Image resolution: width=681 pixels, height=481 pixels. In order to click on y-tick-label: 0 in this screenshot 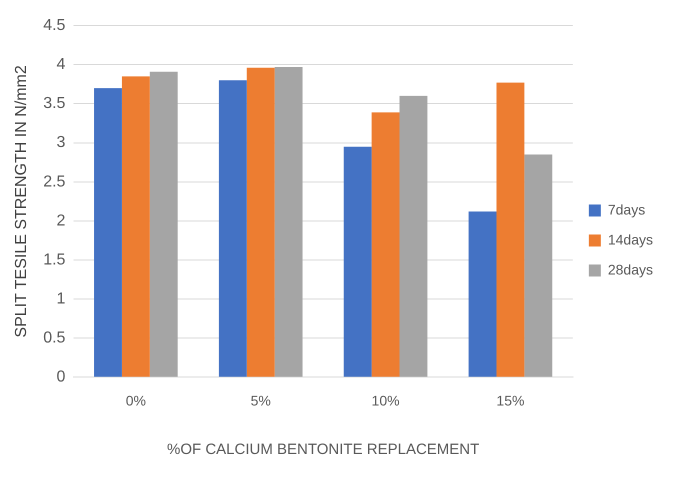, I will do `click(61, 377)`.